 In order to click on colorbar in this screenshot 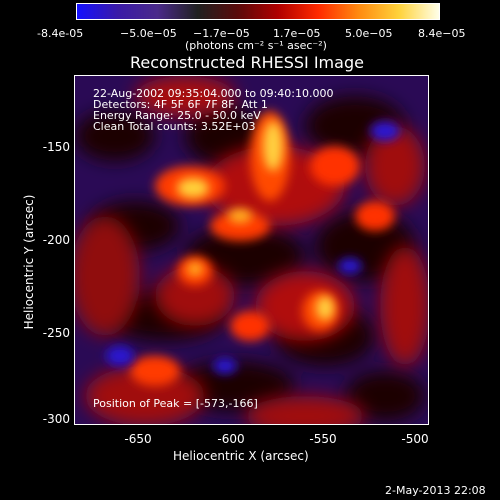, I will do `click(258, 11)`.